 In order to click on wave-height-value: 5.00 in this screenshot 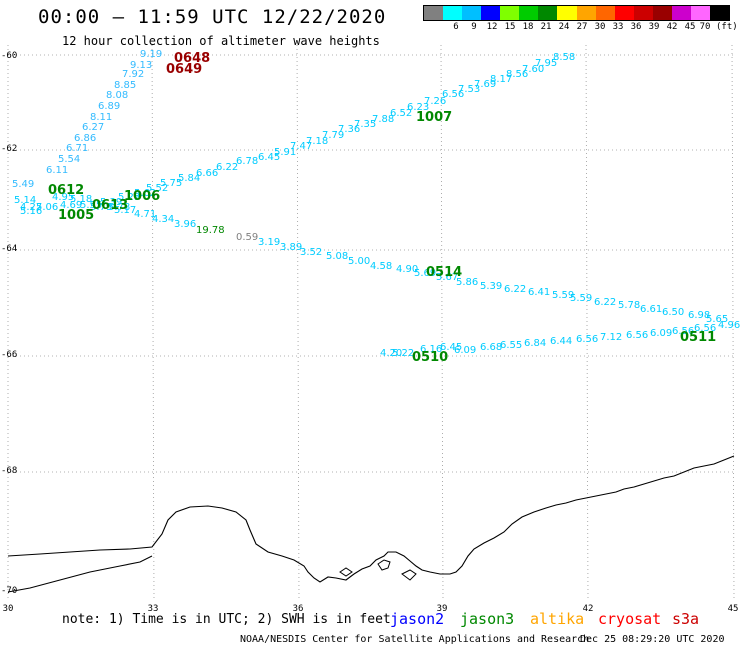, I will do `click(359, 261)`.